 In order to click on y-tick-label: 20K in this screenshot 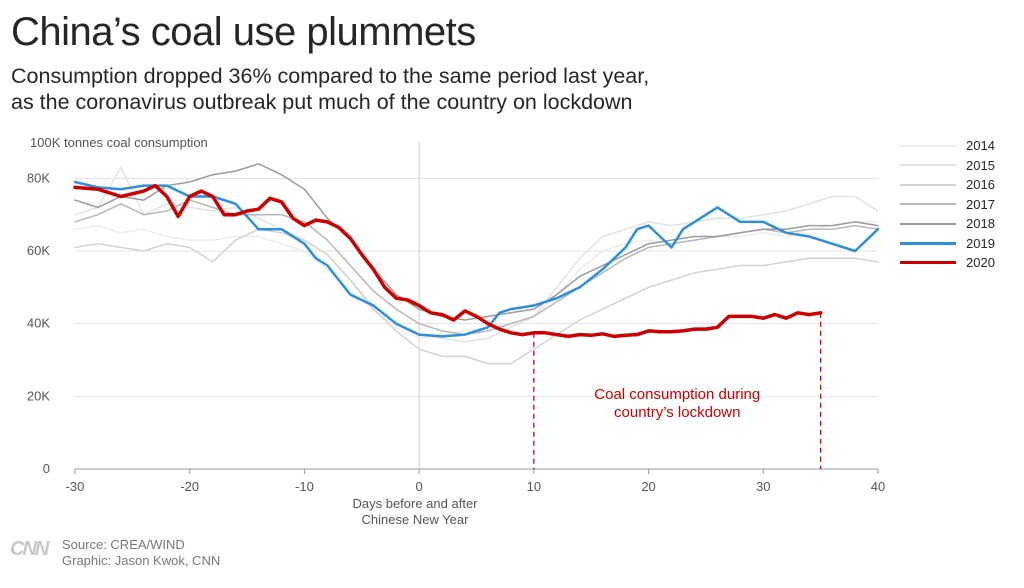, I will do `click(38, 395)`.